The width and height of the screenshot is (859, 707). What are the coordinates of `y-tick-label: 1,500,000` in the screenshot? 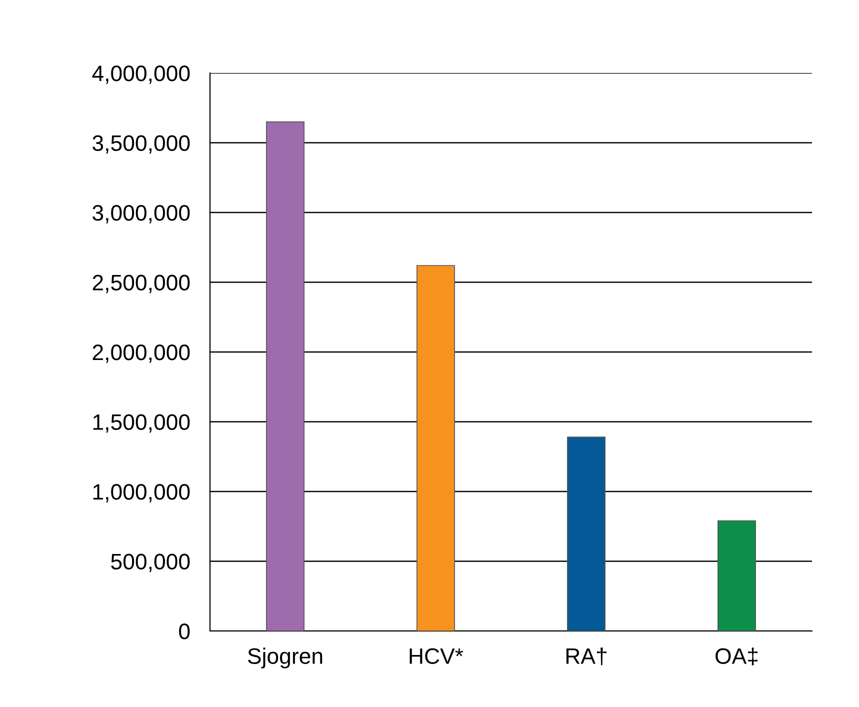 It's located at (141, 423).